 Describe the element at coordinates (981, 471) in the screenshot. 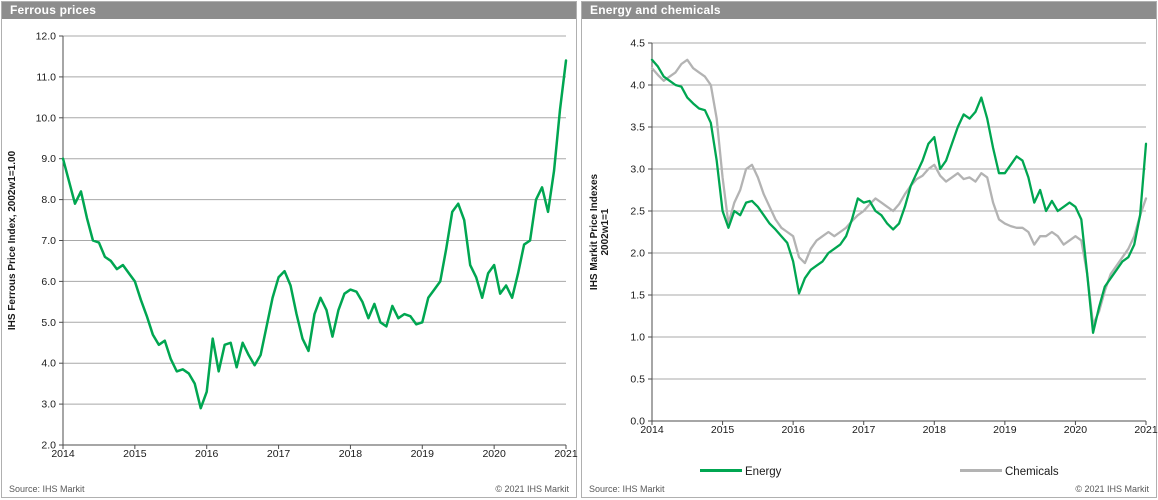

I see `chemicals-line-swatch` at that location.